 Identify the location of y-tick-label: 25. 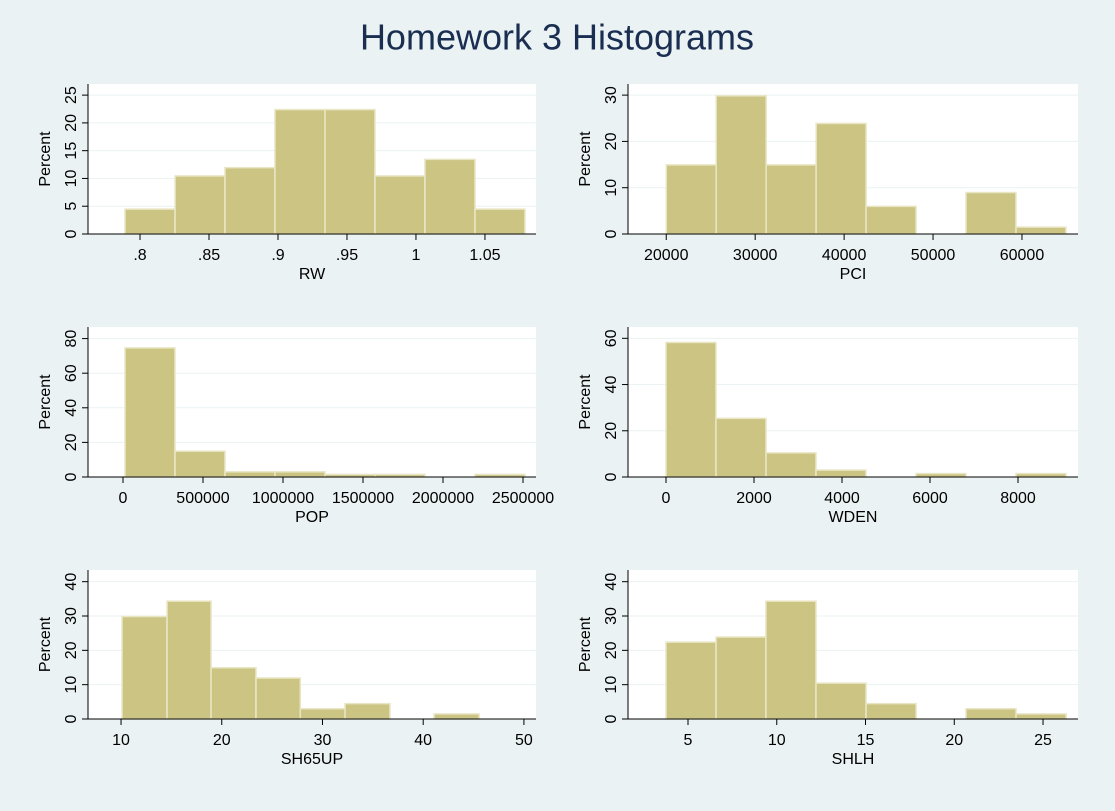
(71, 95).